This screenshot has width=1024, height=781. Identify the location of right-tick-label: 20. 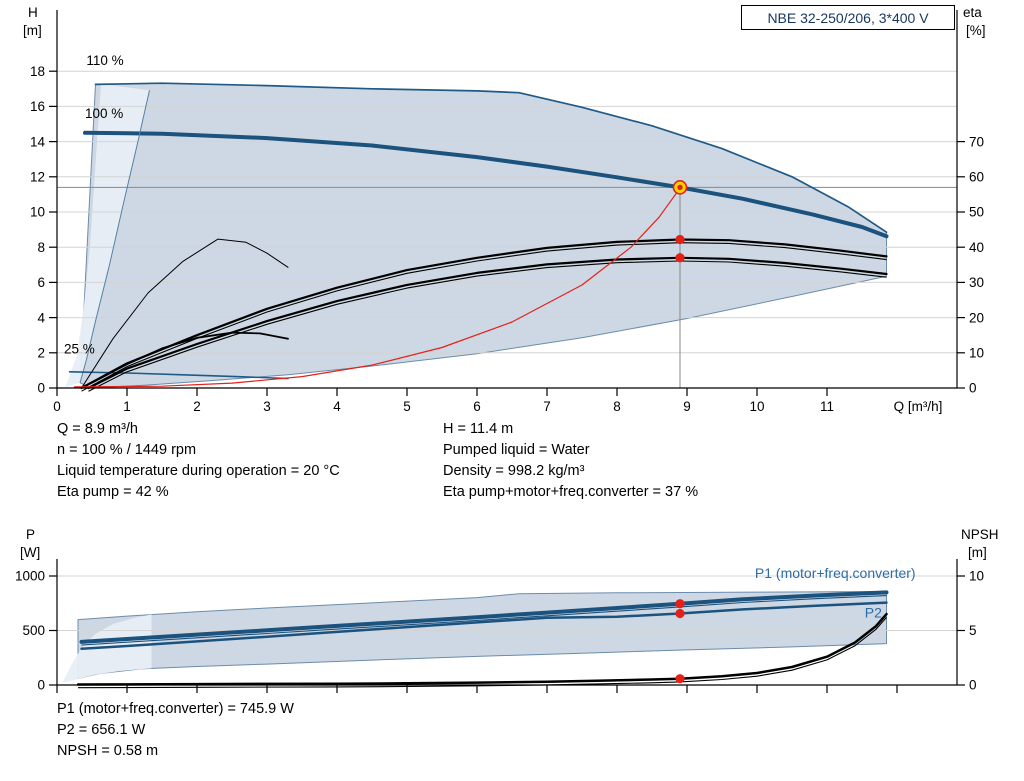
(976, 317).